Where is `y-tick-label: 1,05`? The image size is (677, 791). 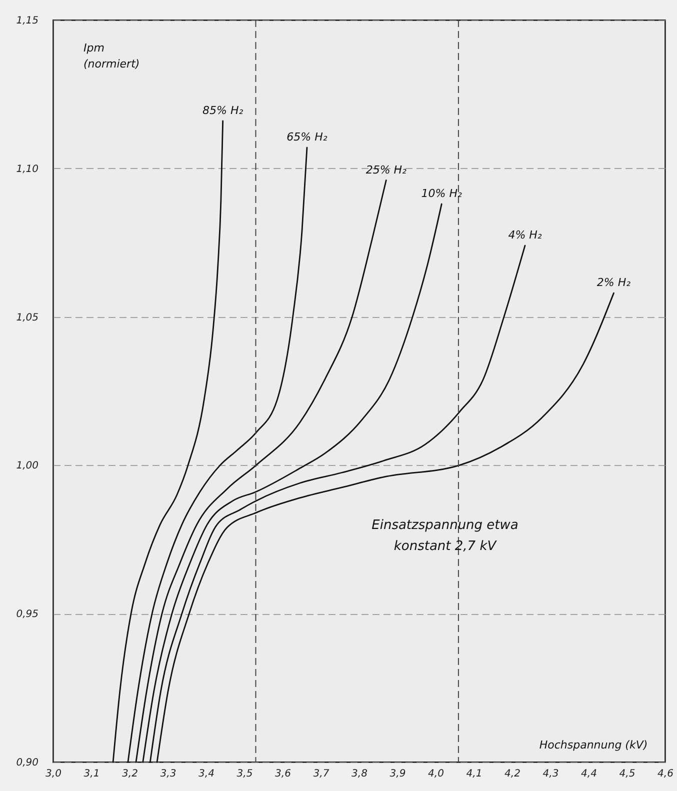 y-tick-label: 1,05 is located at coordinates (27, 318).